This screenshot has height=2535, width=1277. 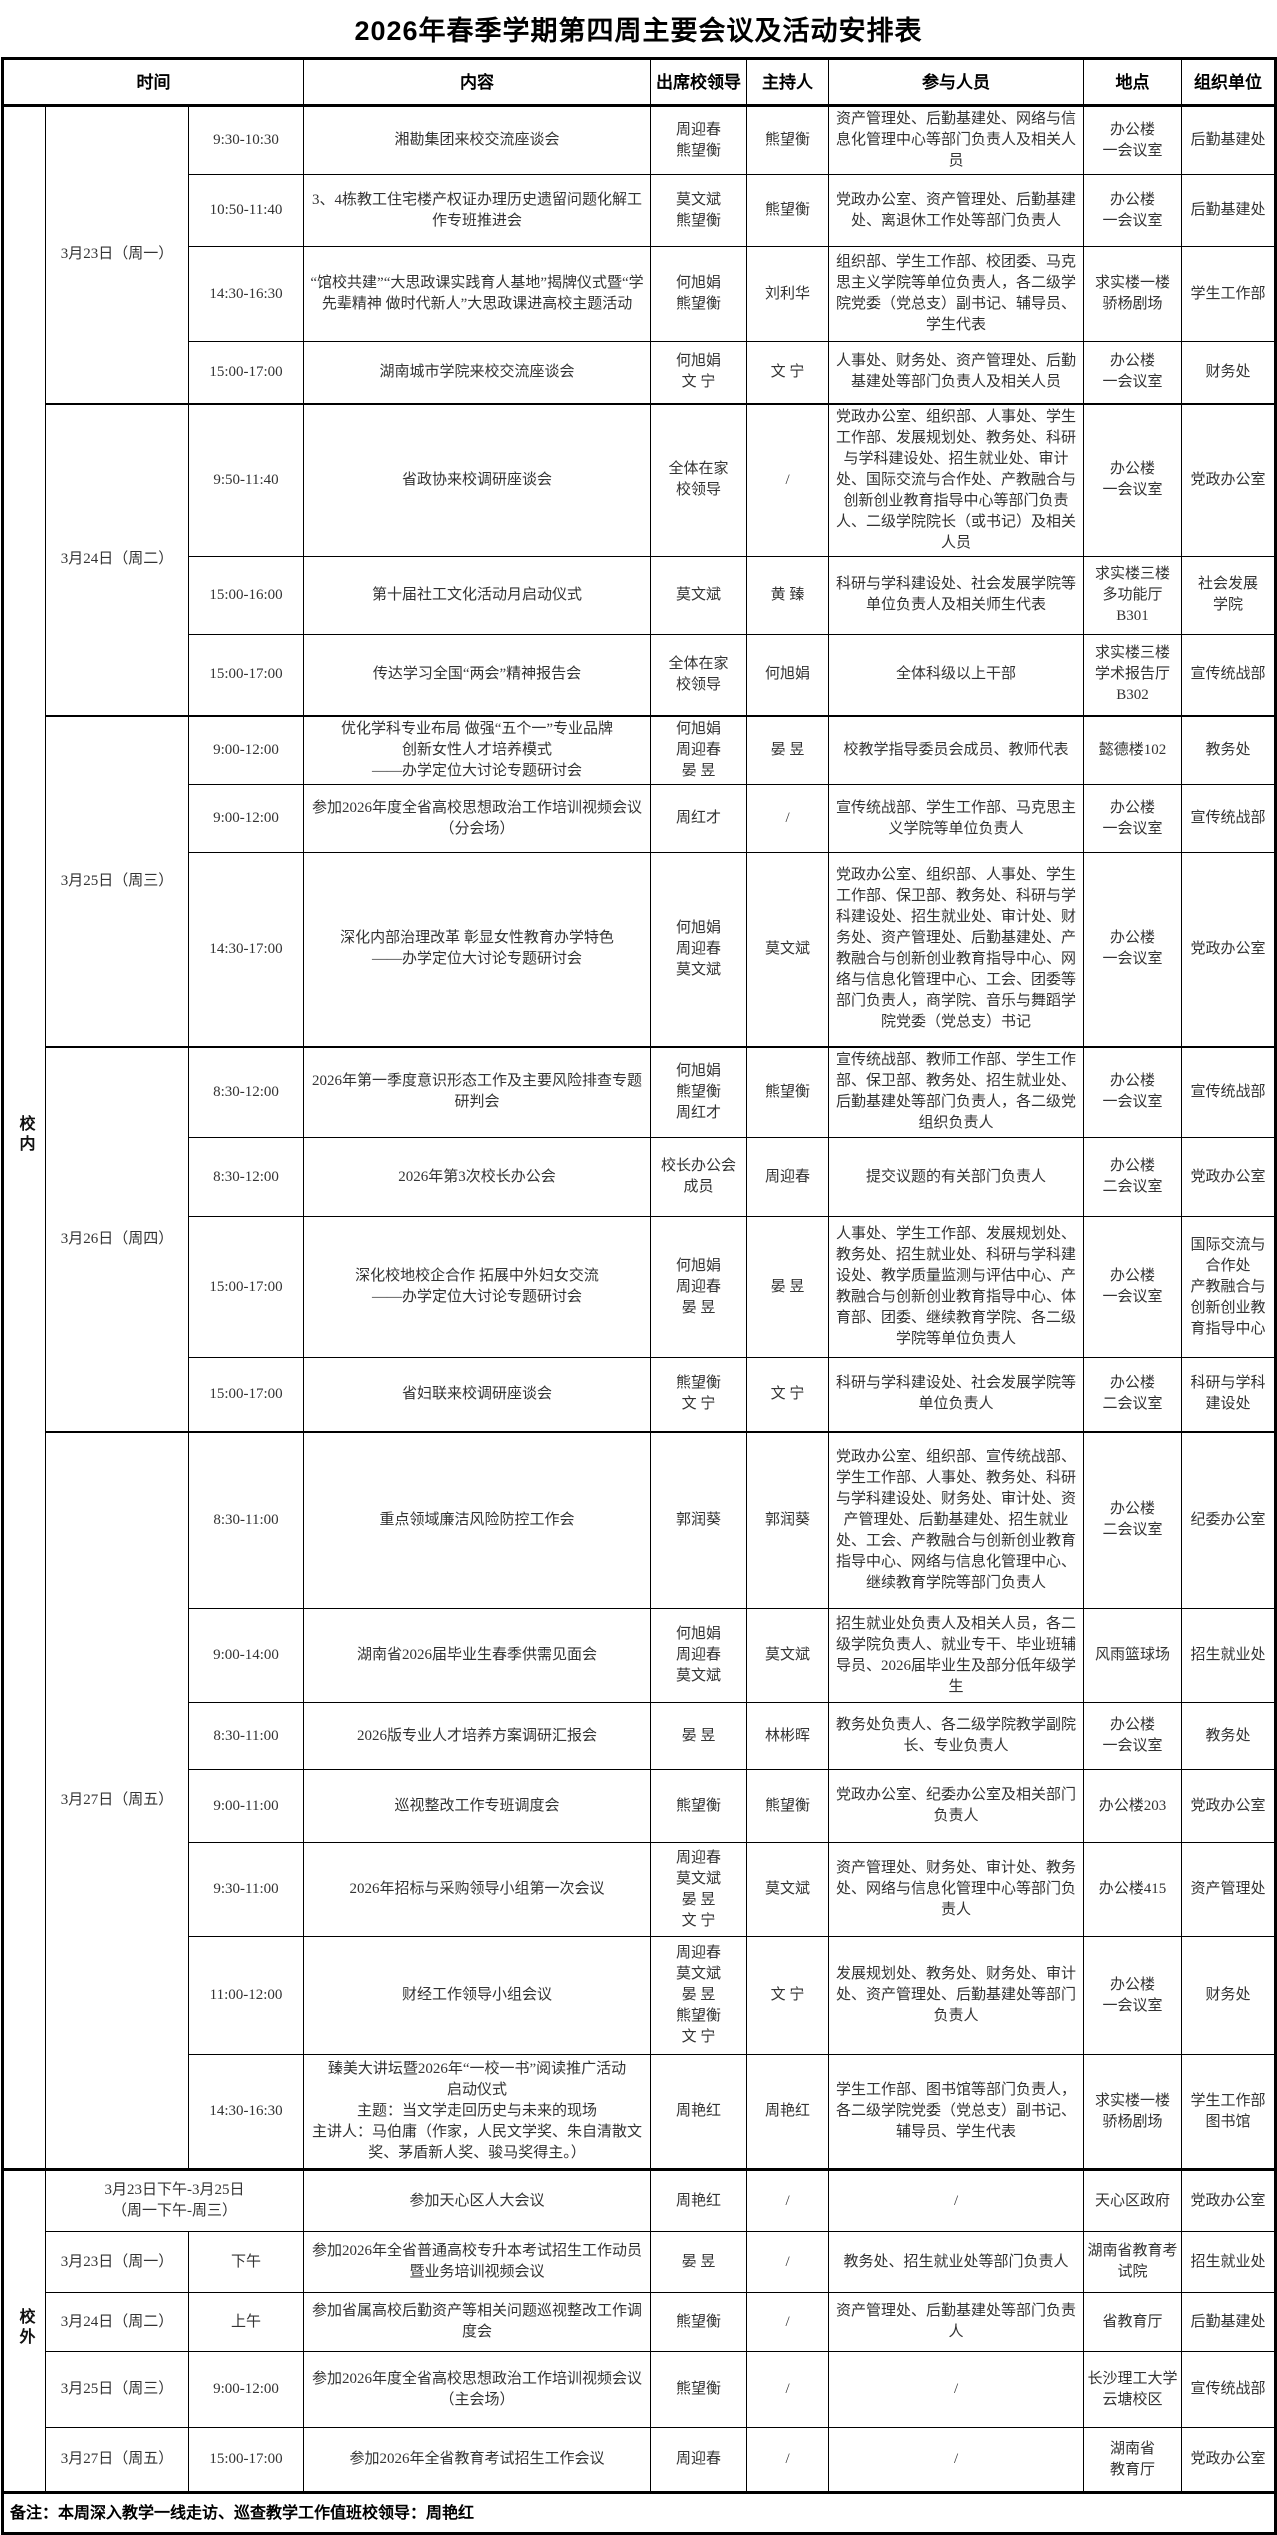 I want to click on host-cell: 文 宁, so click(x=788, y=1995).